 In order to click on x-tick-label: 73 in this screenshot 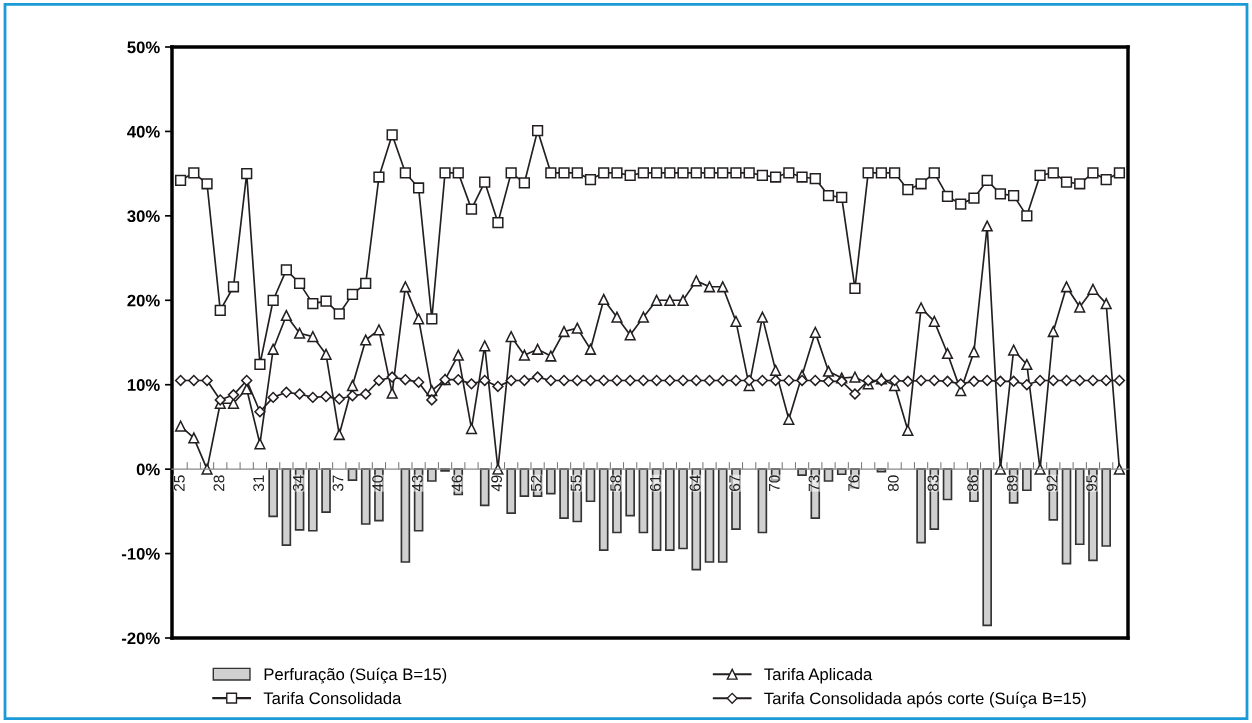, I will do `click(814, 483)`.